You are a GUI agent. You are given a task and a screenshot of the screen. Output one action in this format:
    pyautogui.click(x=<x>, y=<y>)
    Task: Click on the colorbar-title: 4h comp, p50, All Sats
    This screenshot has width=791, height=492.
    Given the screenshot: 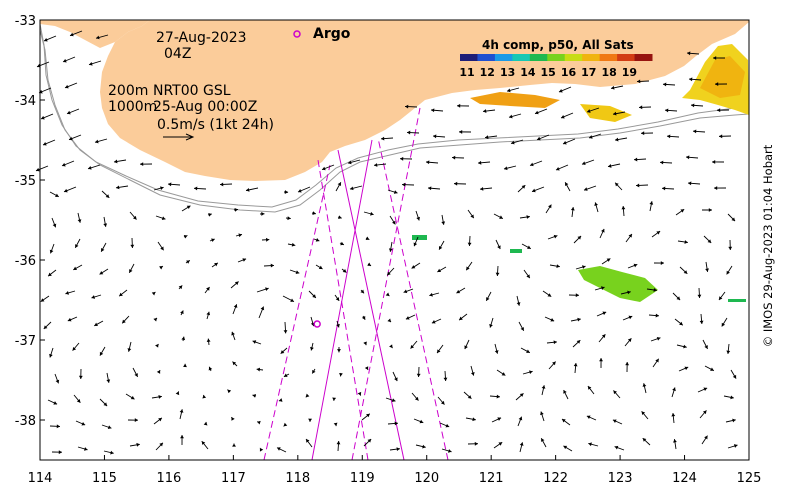 What is the action you would take?
    pyautogui.click(x=558, y=45)
    